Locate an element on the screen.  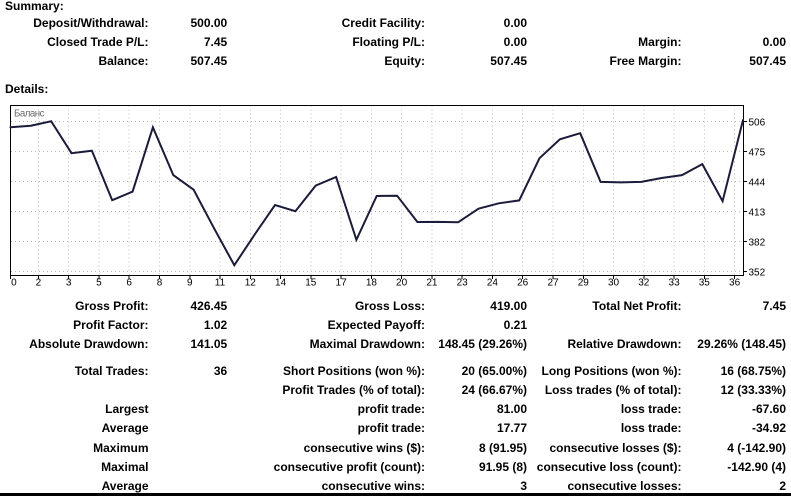
svg-text: 23 is located at coordinates (463, 283).